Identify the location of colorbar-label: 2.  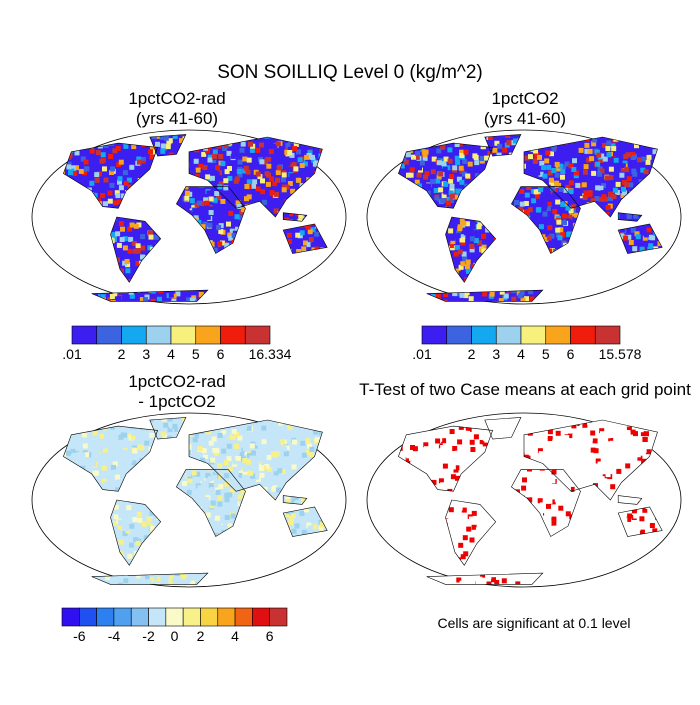
(472, 354).